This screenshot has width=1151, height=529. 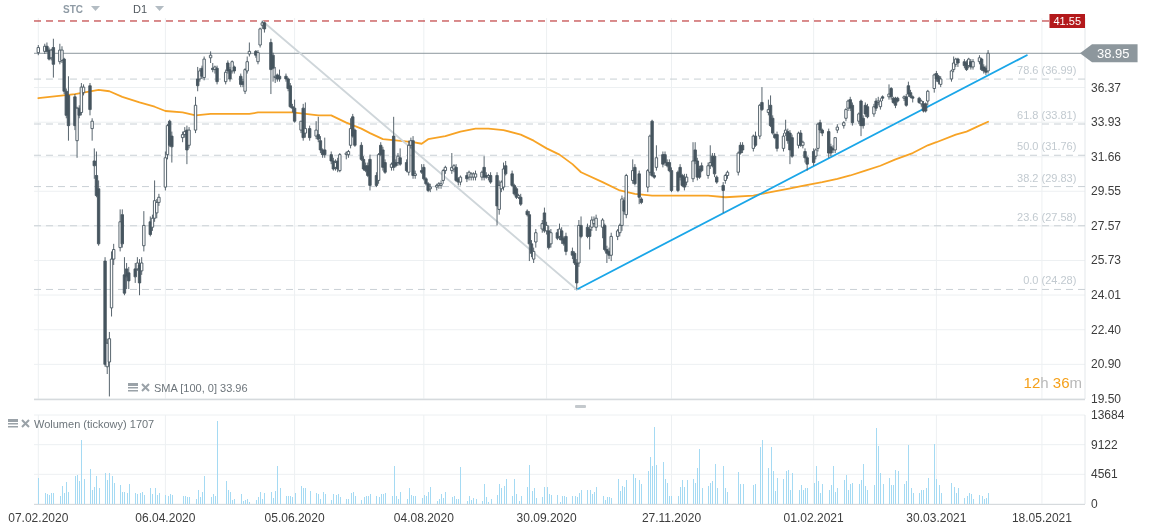 What do you see at coordinates (936, 518) in the screenshot?
I see `x-tick-label: 30.03.2021` at bounding box center [936, 518].